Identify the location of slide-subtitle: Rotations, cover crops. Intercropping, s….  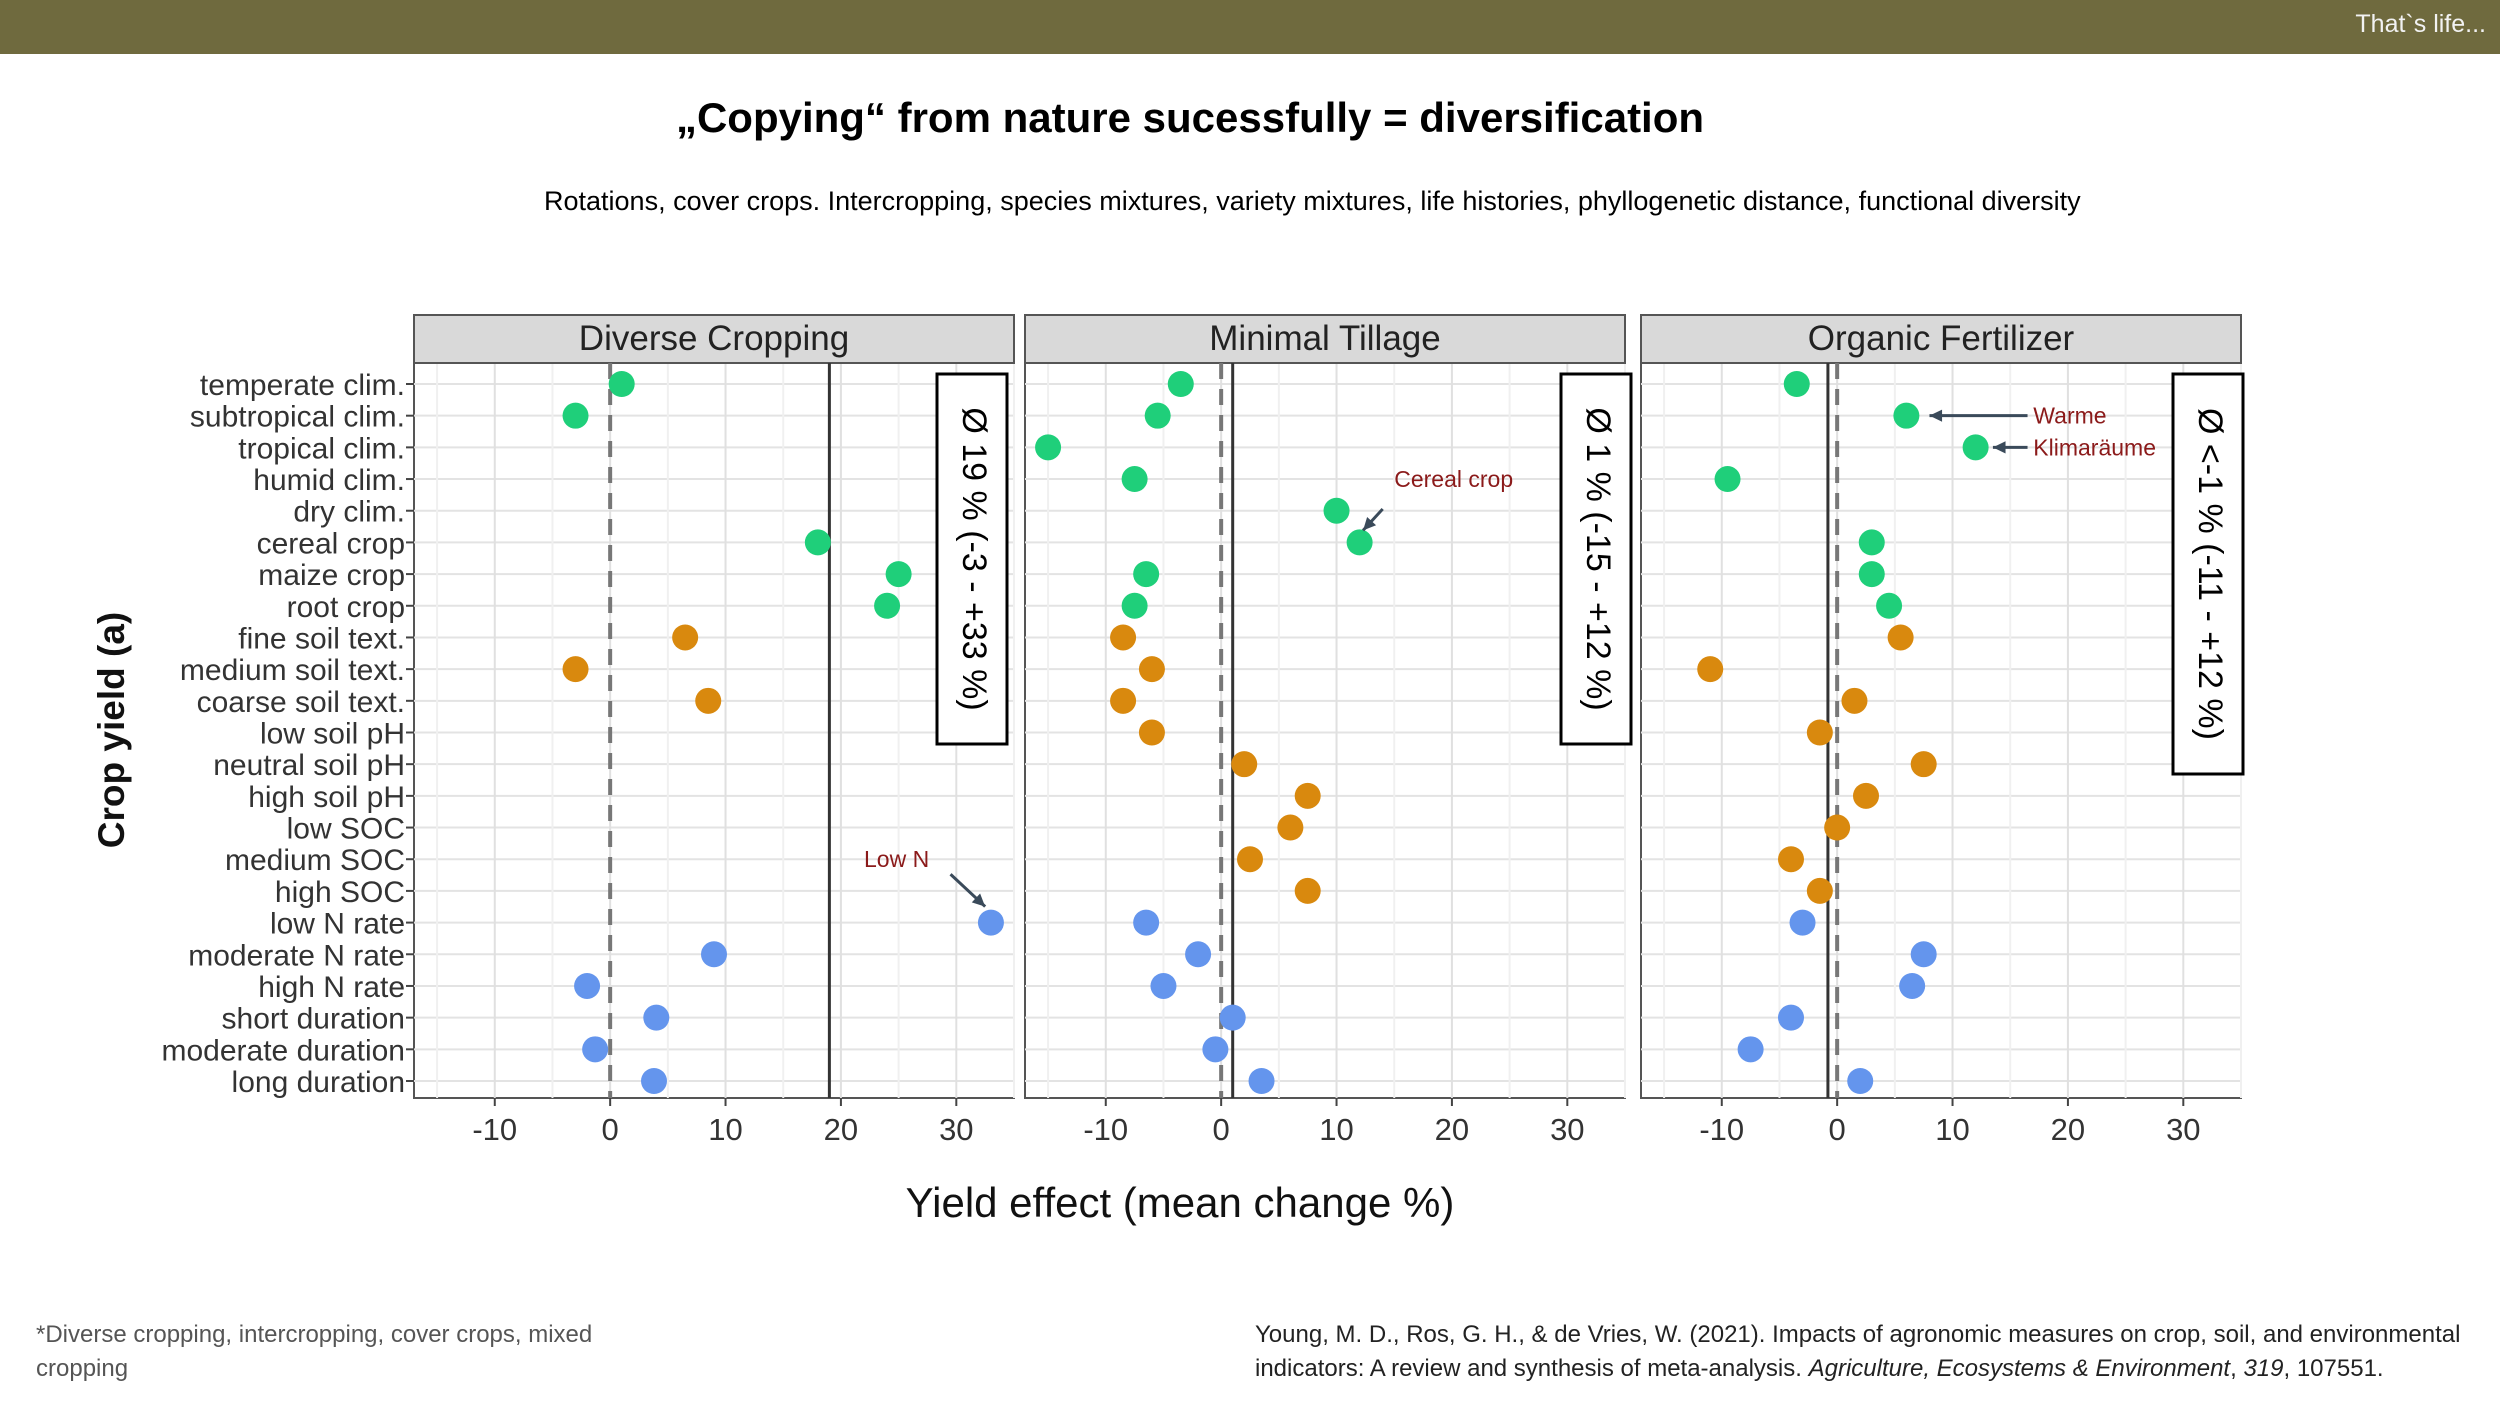
(1312, 201).